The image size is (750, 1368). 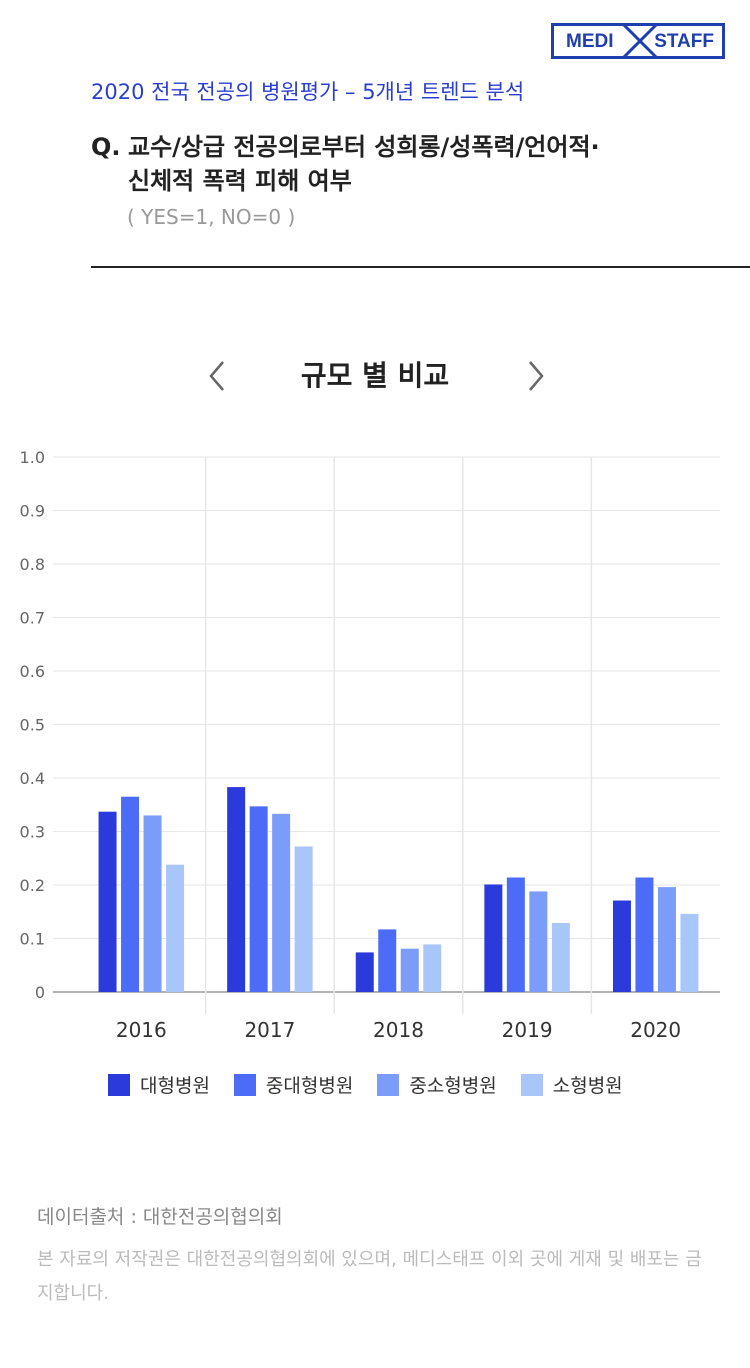 I want to click on legend-label: 중소형병원, so click(x=453, y=1086).